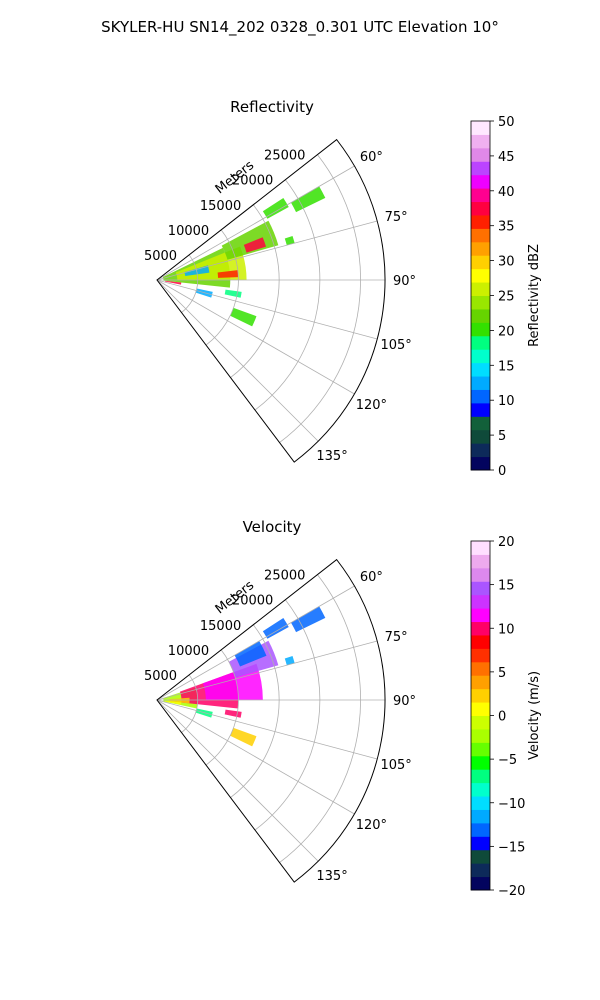  What do you see at coordinates (506, 192) in the screenshot?
I see `colorbar-tick-label: 40` at bounding box center [506, 192].